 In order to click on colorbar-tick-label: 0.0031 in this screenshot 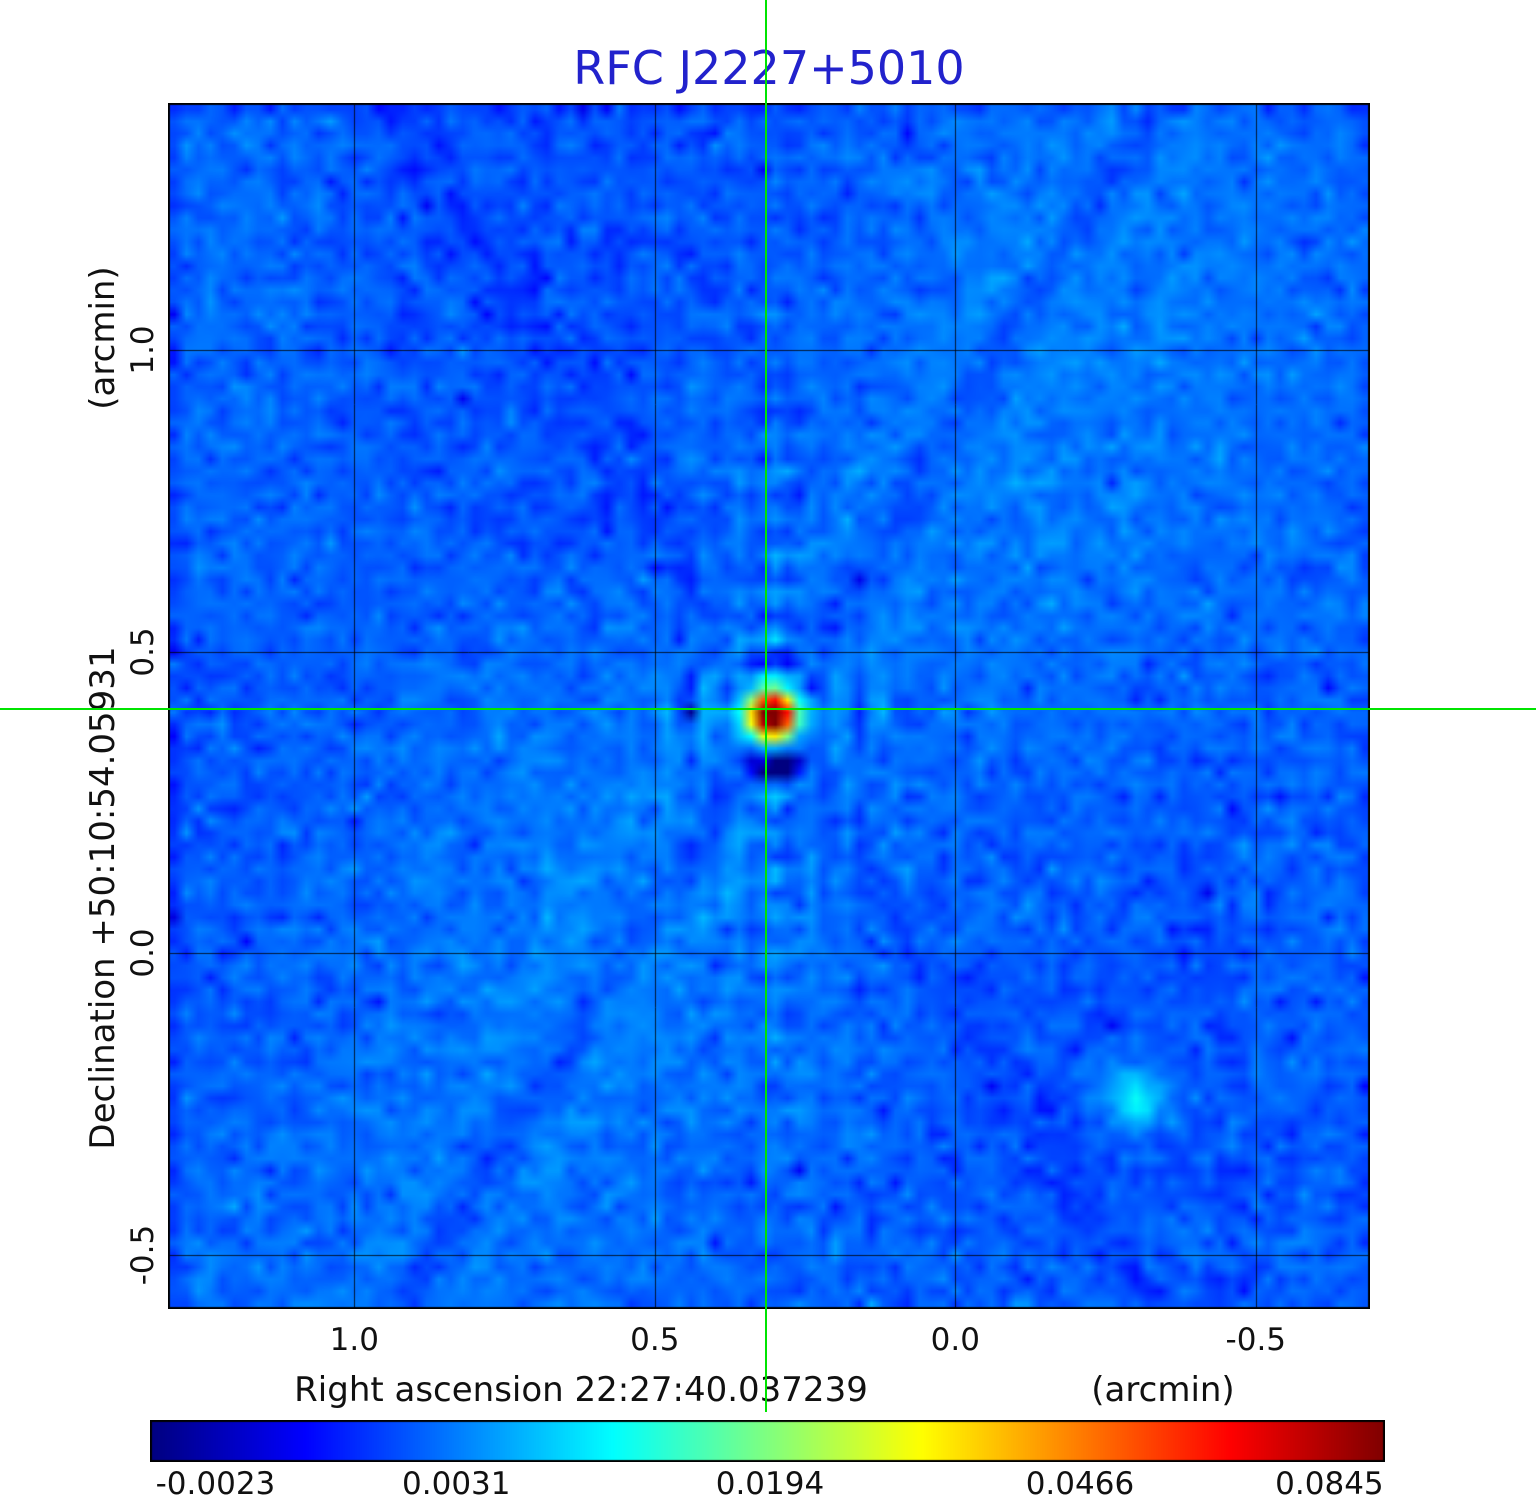, I will do `click(456, 1484)`.